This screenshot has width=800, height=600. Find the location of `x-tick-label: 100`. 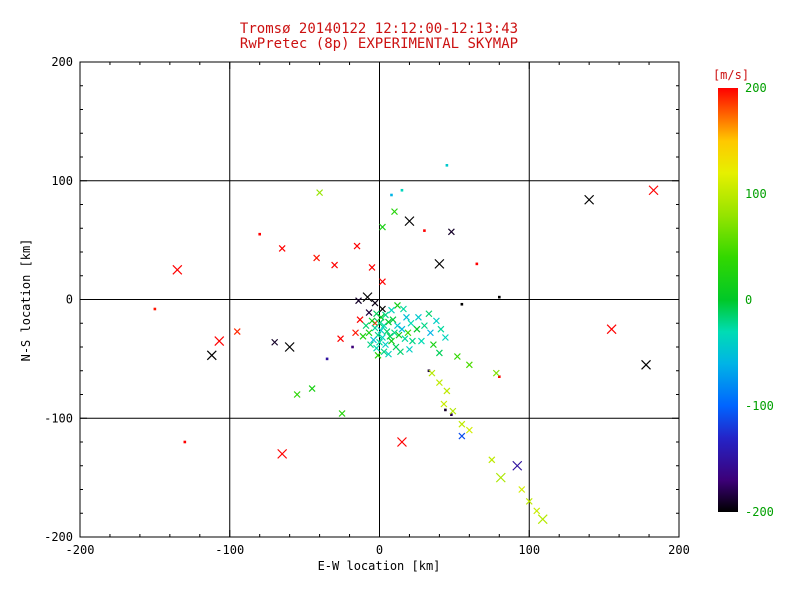

x-tick-label: 100 is located at coordinates (529, 550).